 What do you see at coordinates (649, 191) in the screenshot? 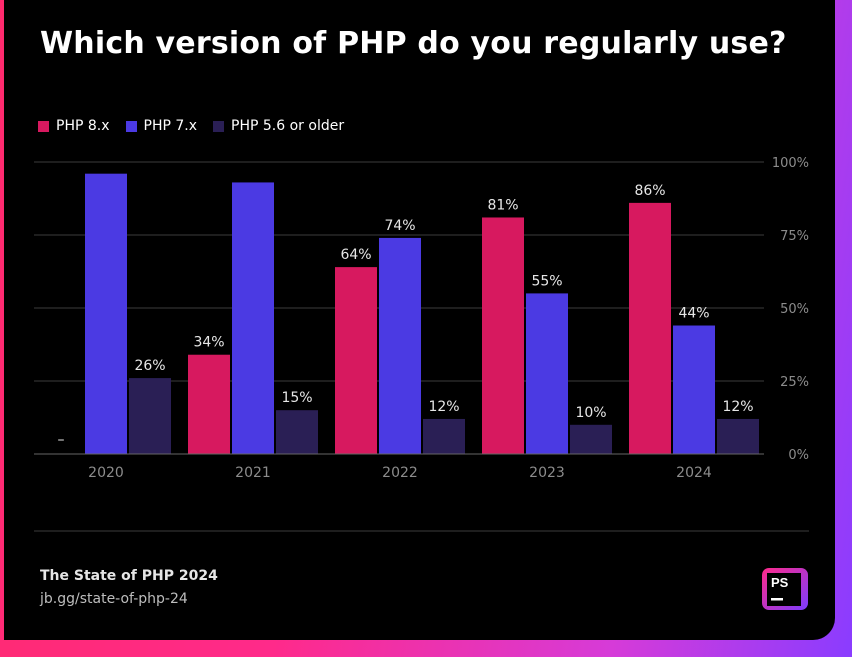
I see `data-label: 86%` at bounding box center [649, 191].